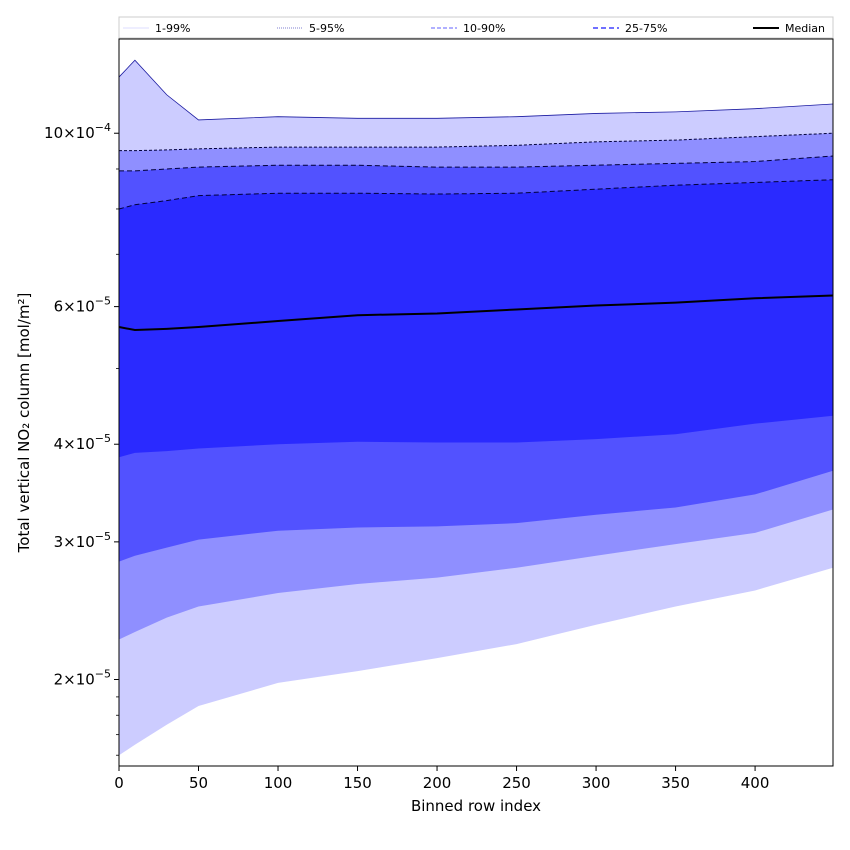 The width and height of the screenshot is (850, 850). Describe the element at coordinates (198, 783) in the screenshot. I see `x-tick-label: 50` at that location.